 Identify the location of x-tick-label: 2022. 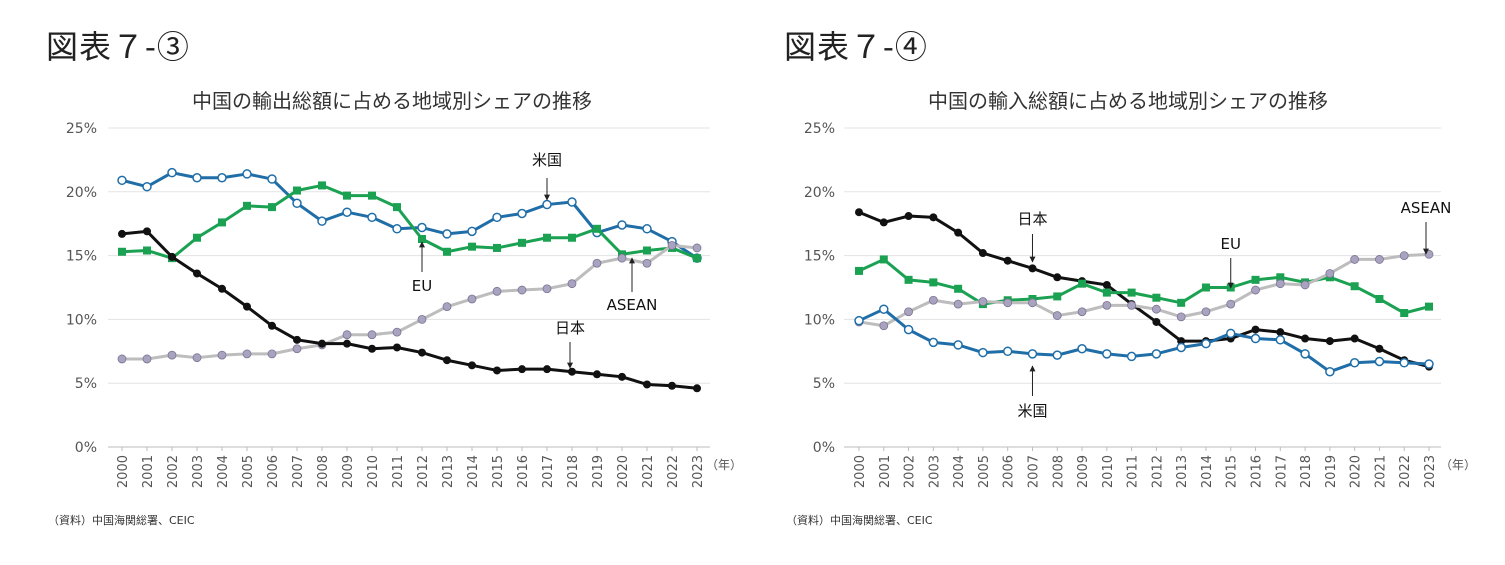
(673, 471).